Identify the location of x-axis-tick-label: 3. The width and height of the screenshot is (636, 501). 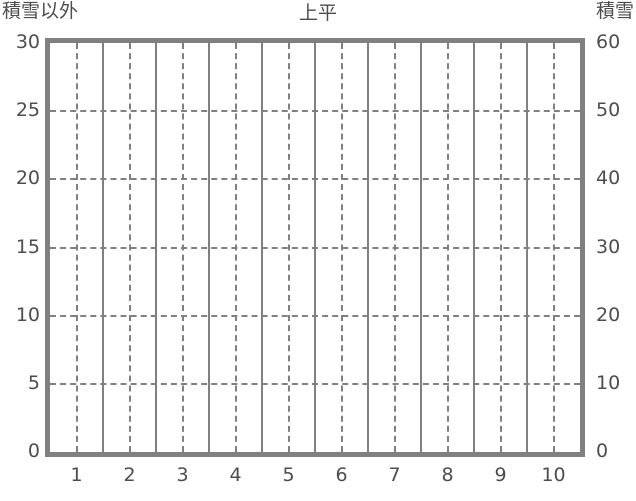
(182, 475).